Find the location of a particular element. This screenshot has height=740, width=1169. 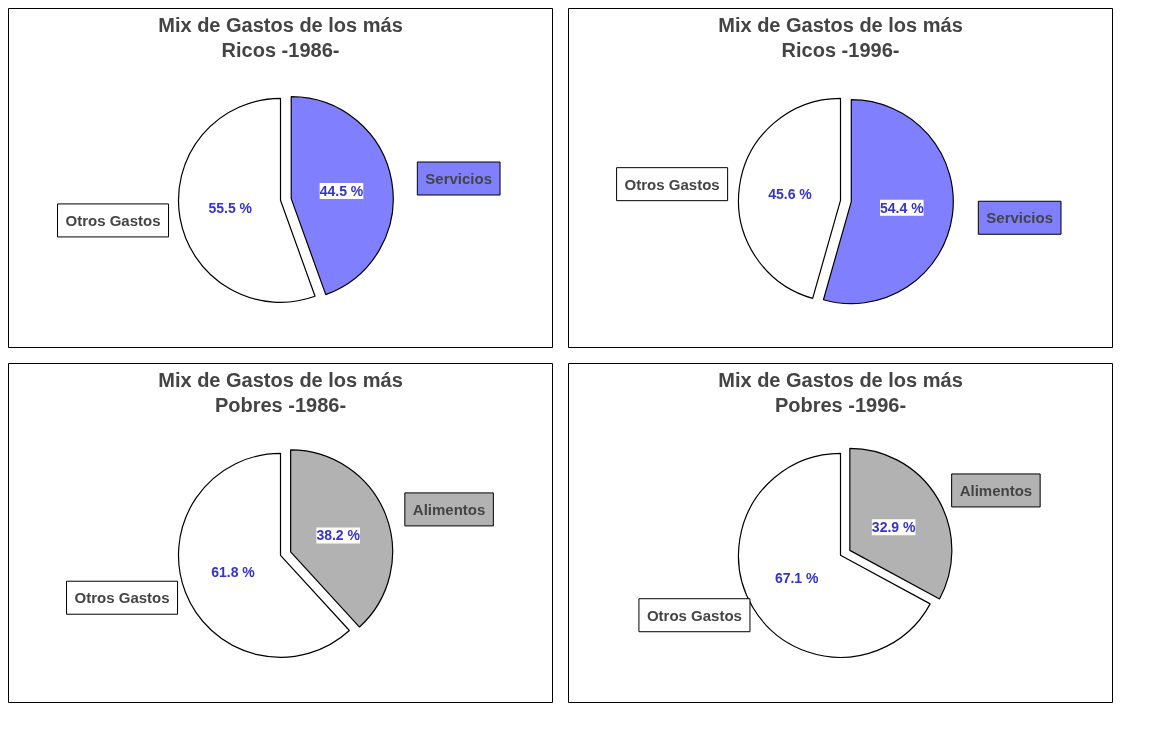

chart-title: Mix de Gastos de los más Pobres -1986- is located at coordinates (280, 392).